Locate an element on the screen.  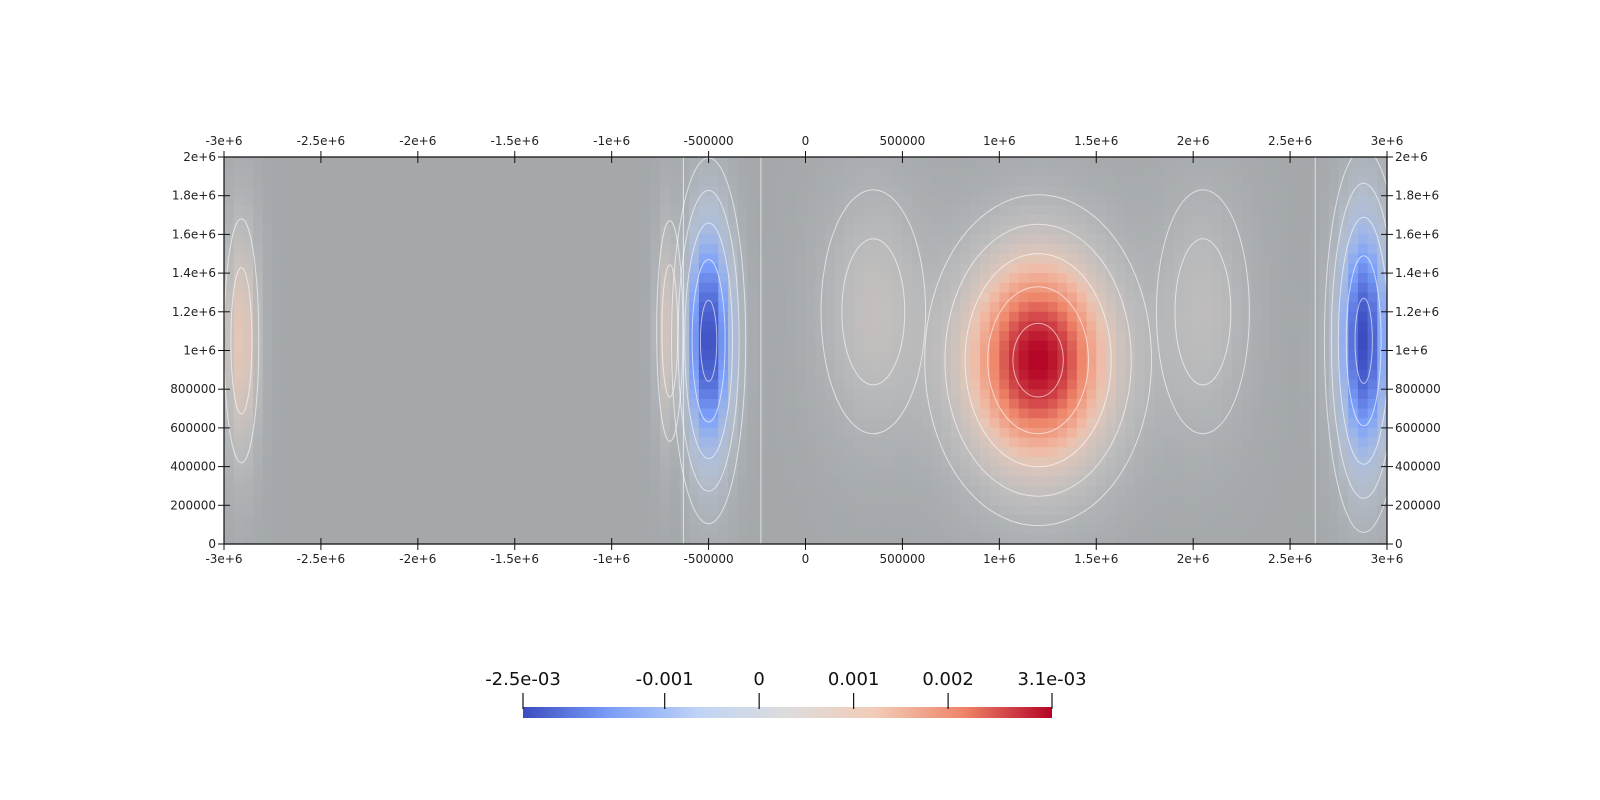
x-tick-label-bottom: 0 is located at coordinates (806, 559).